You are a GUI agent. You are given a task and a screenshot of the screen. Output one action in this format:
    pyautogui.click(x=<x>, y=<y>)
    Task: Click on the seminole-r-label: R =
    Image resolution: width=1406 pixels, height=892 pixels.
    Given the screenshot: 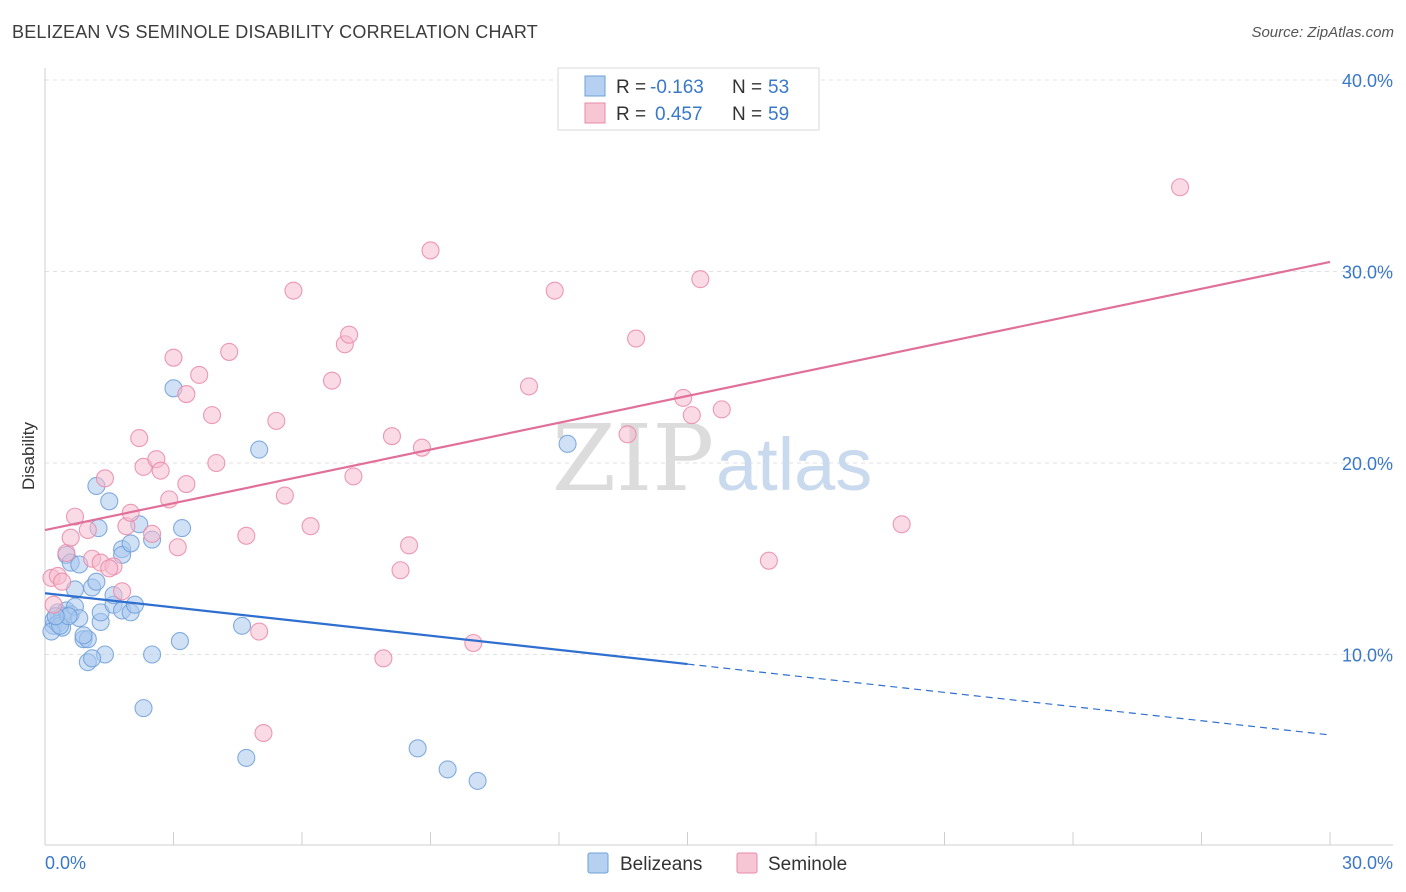 What is the action you would take?
    pyautogui.click(x=631, y=114)
    